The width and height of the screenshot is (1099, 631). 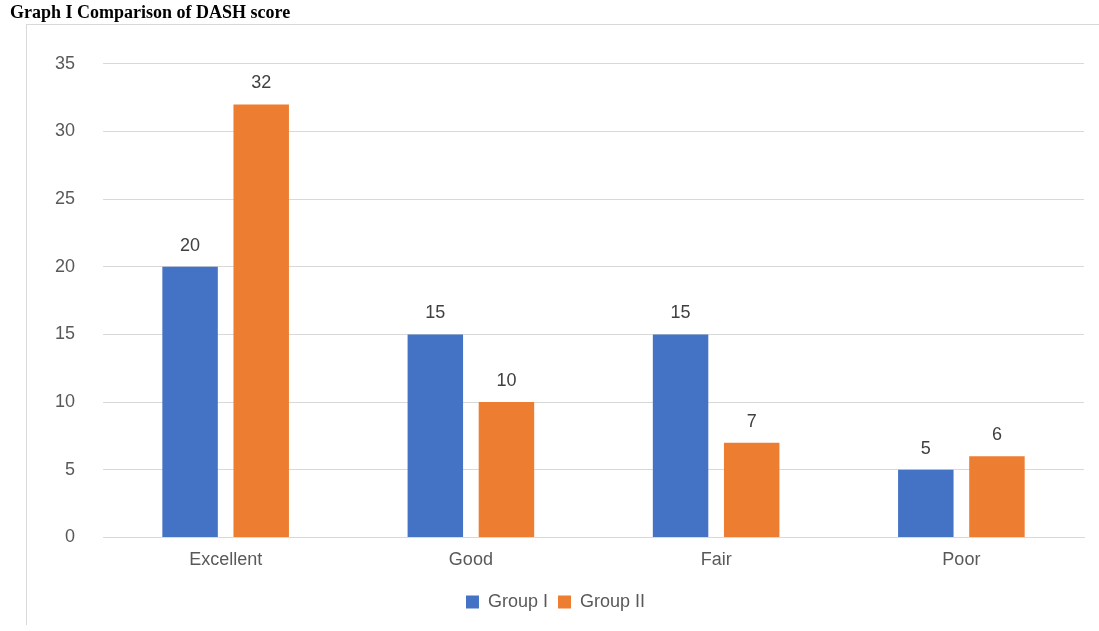 What do you see at coordinates (70, 536) in the screenshot?
I see `y-tick-label: 0` at bounding box center [70, 536].